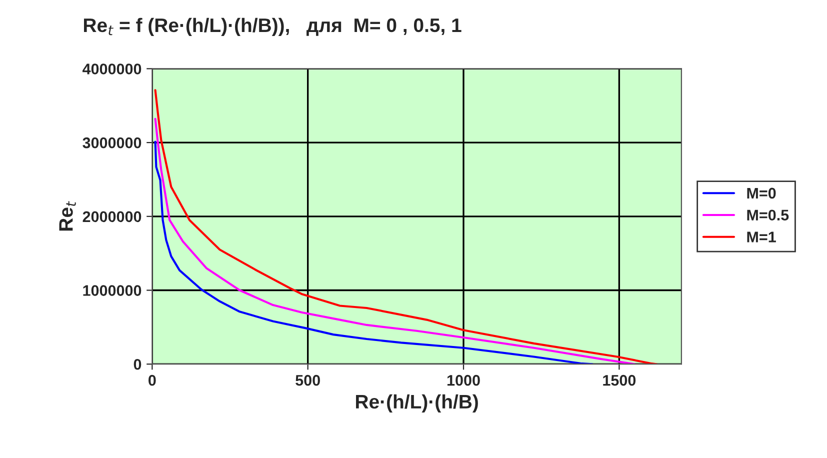  Describe the element at coordinates (112, 216) in the screenshot. I see `y-tick-label: 2000000` at that location.